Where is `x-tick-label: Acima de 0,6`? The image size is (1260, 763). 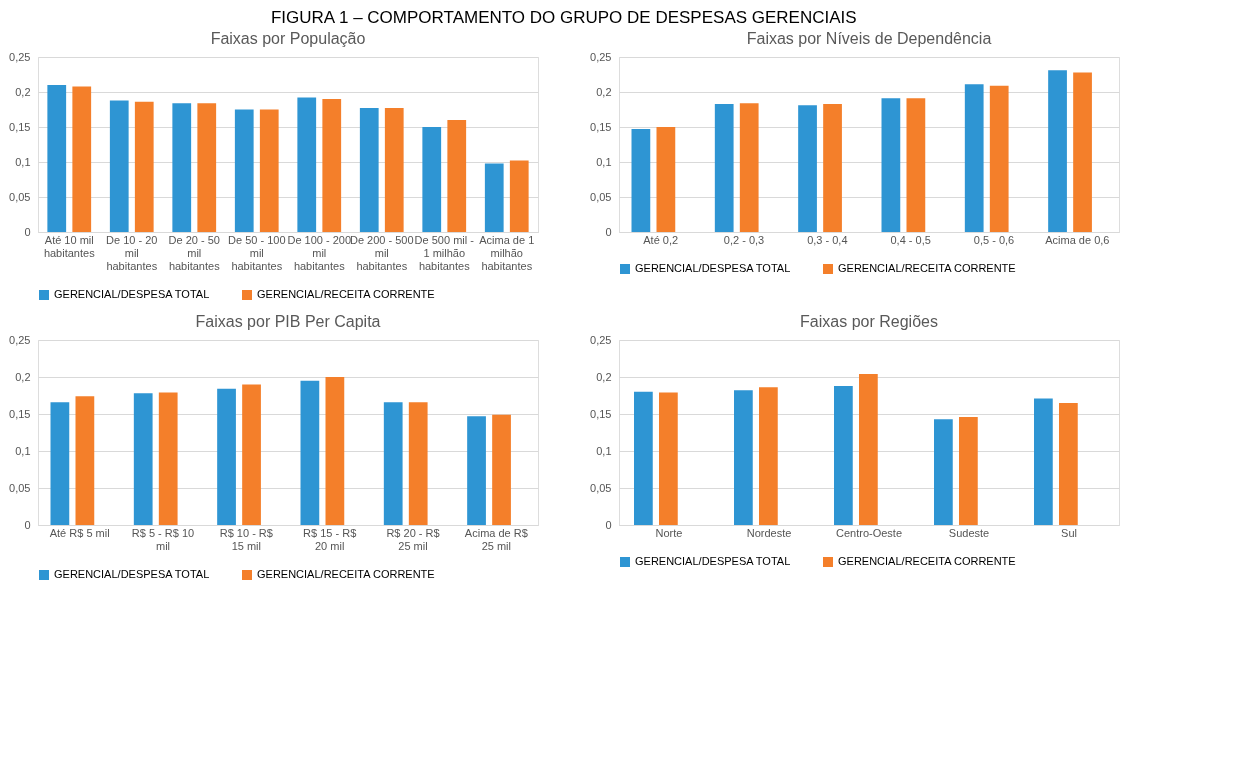
x-tick-label: Acima de 0,6 is located at coordinates (1077, 239).